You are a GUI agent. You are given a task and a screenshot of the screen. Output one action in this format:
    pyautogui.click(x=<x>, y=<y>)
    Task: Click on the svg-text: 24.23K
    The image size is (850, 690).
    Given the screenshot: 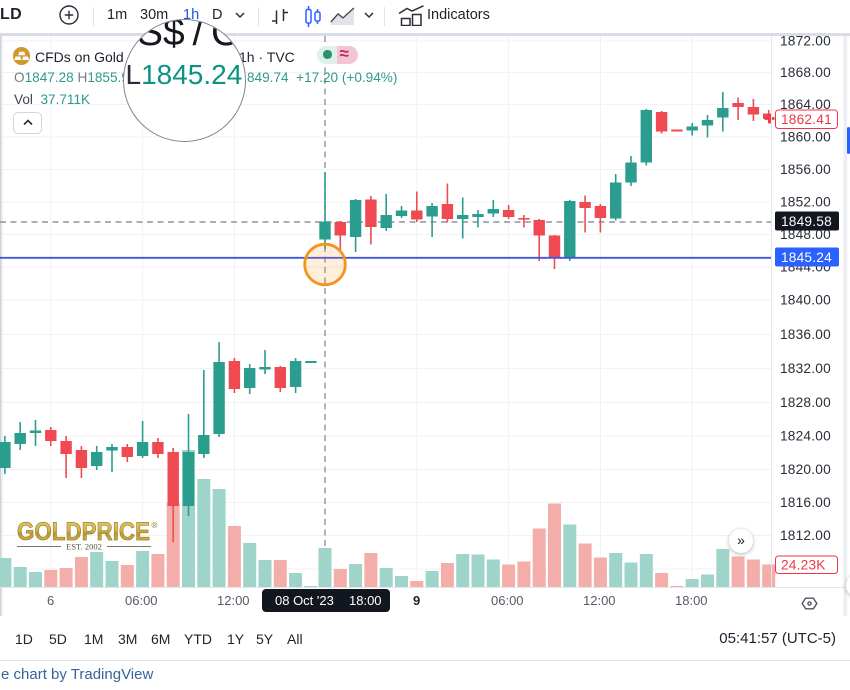 What is the action you would take?
    pyautogui.click(x=803, y=564)
    